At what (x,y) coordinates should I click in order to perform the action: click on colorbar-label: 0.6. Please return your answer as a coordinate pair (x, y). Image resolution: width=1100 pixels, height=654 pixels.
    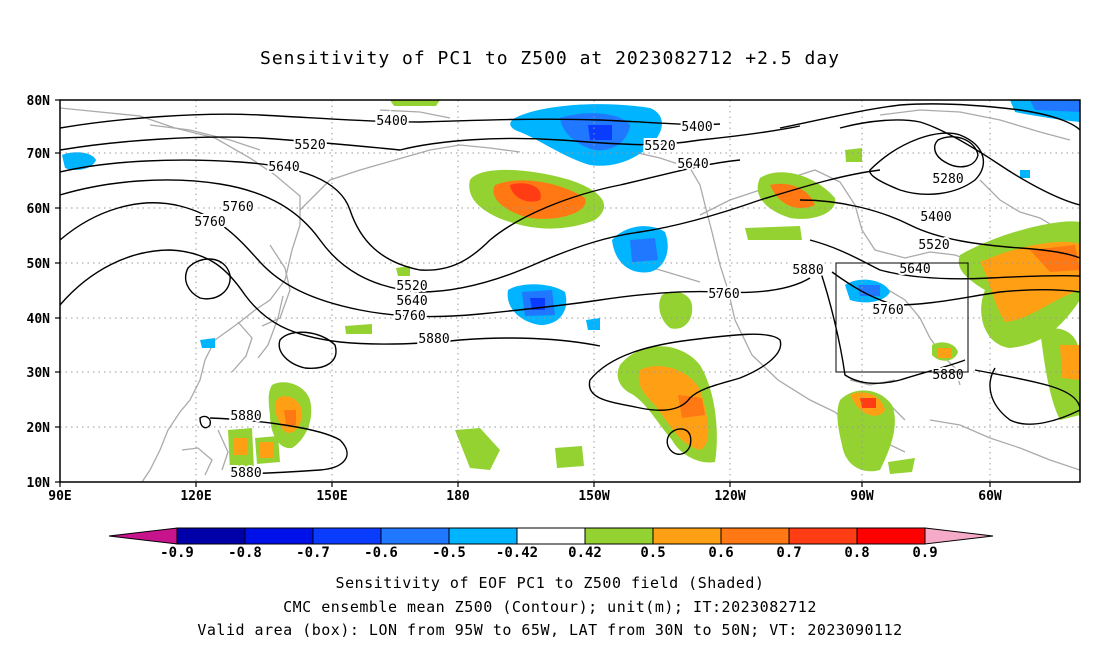
    Looking at the image, I should click on (720, 553).